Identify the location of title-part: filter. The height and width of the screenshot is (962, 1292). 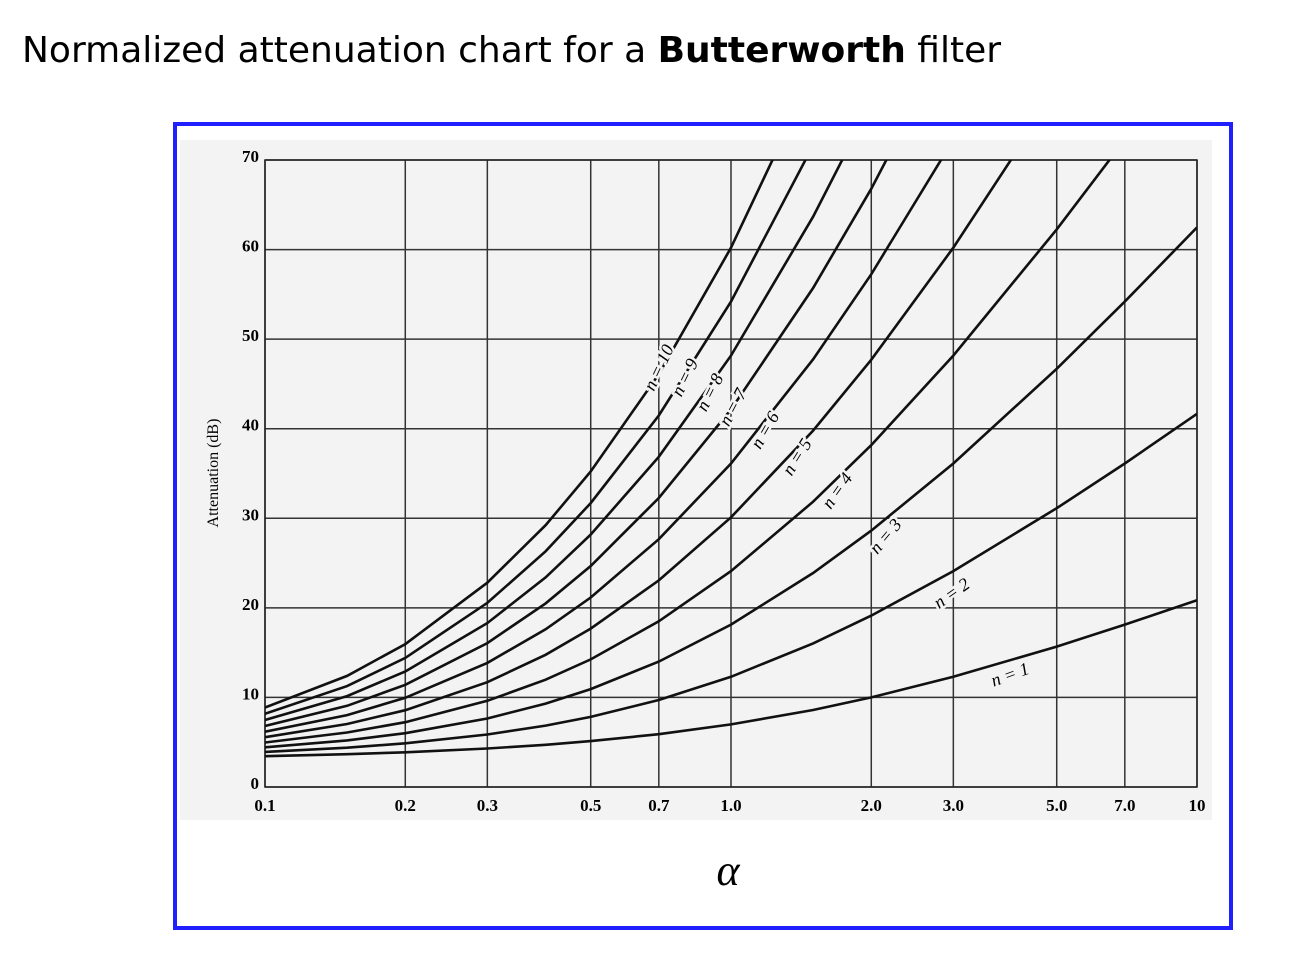
(953, 50).